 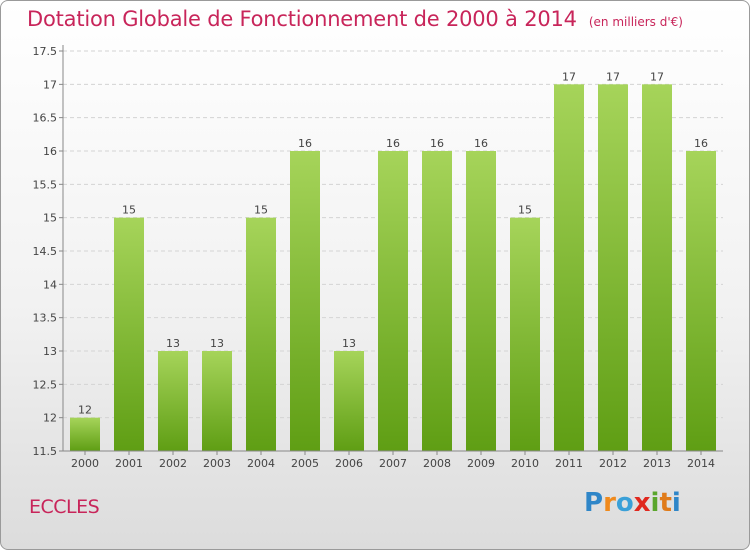 What do you see at coordinates (525, 463) in the screenshot?
I see `x-tick-label: 2010` at bounding box center [525, 463].